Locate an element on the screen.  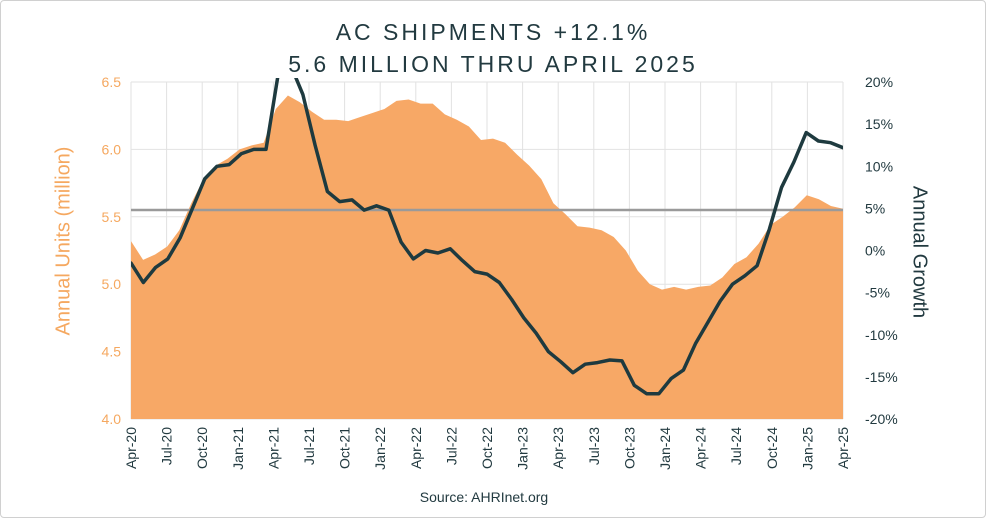
x-tick-label: Jan-21 is located at coordinates (238, 448).